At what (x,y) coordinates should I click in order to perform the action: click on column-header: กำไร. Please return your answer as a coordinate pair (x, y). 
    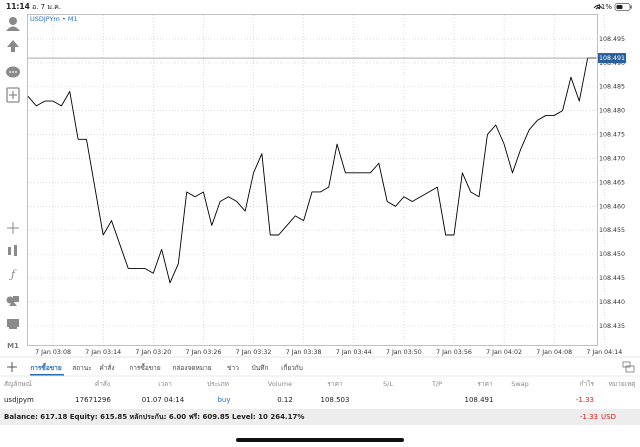
    Looking at the image, I should click on (587, 384).